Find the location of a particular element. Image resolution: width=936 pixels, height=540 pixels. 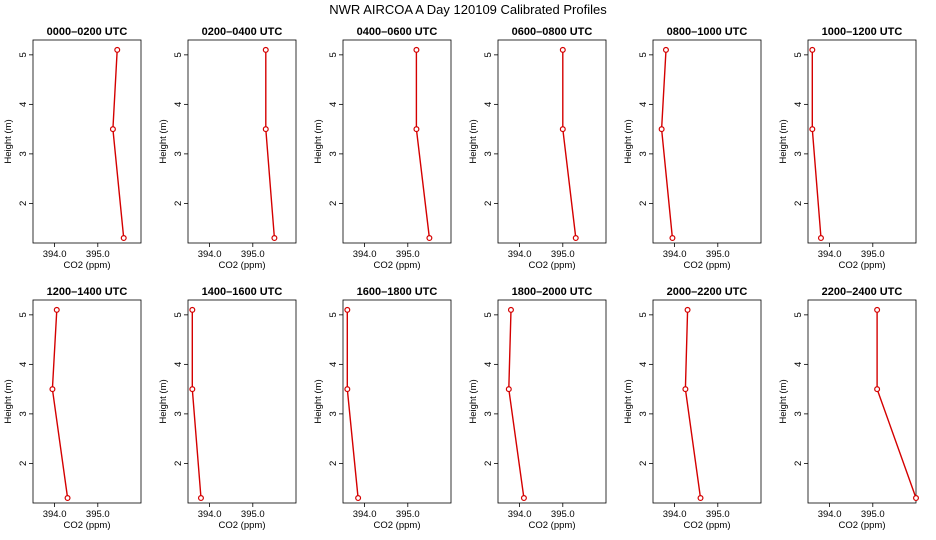

panel-title: 1000–1200 UTC is located at coordinates (862, 32).